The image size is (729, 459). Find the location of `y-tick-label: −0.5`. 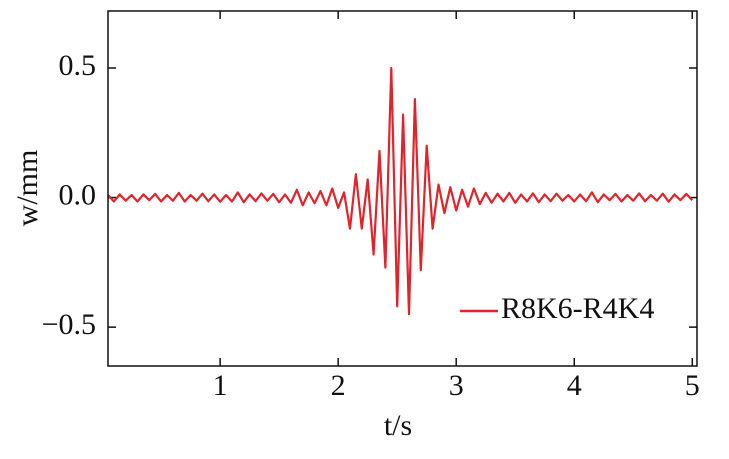

y-tick-label: −0.5 is located at coordinates (69, 324).